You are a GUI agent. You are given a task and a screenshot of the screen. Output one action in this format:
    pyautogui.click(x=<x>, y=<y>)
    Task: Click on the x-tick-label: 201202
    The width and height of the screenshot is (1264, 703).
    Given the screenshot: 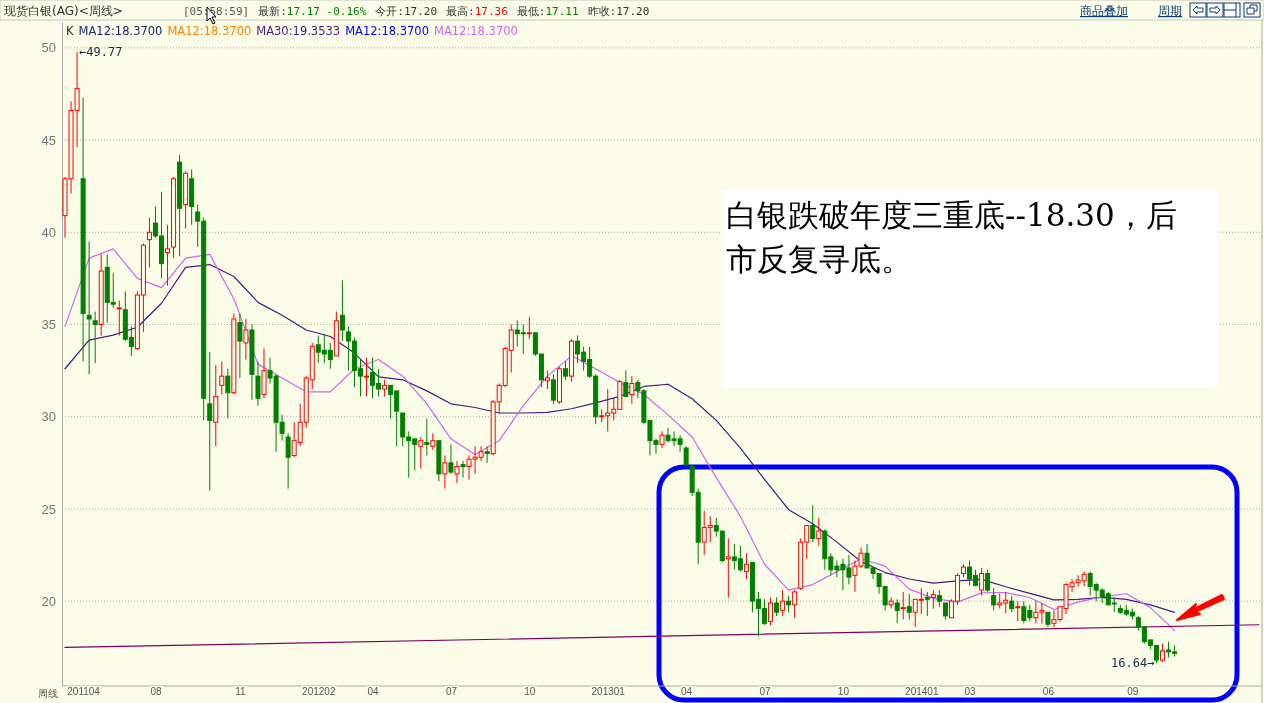 What is the action you would take?
    pyautogui.click(x=319, y=692)
    